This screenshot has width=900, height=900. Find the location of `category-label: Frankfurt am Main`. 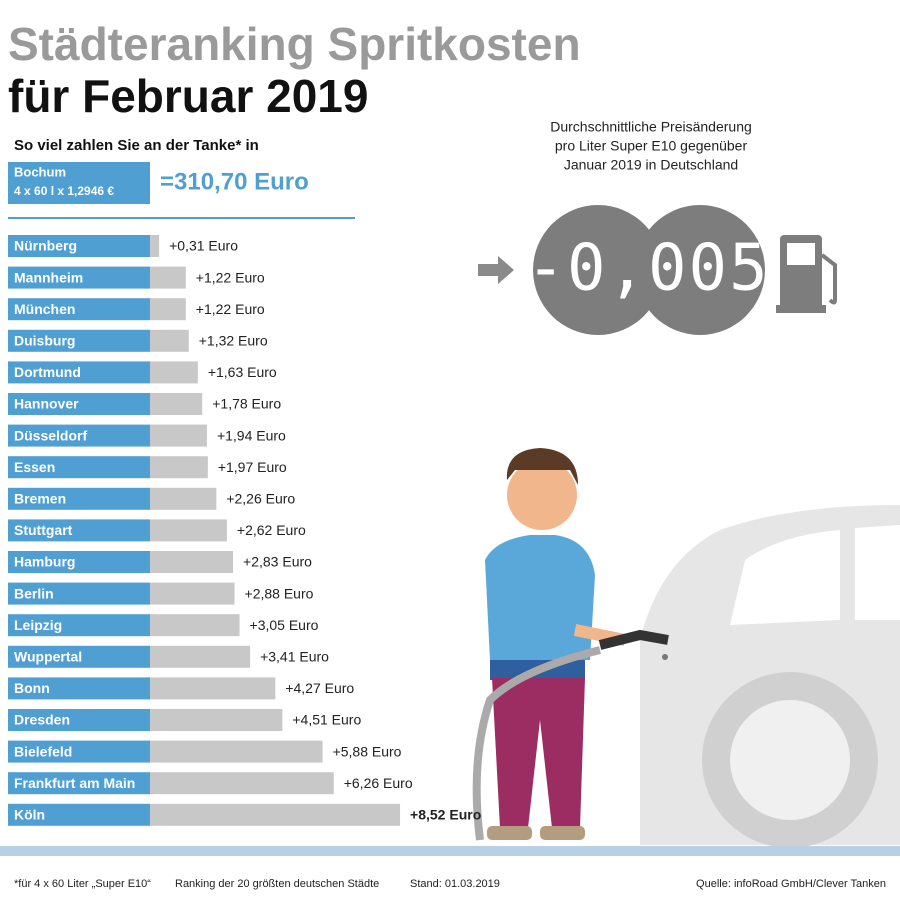

category-label: Frankfurt am Main is located at coordinates (74, 783).